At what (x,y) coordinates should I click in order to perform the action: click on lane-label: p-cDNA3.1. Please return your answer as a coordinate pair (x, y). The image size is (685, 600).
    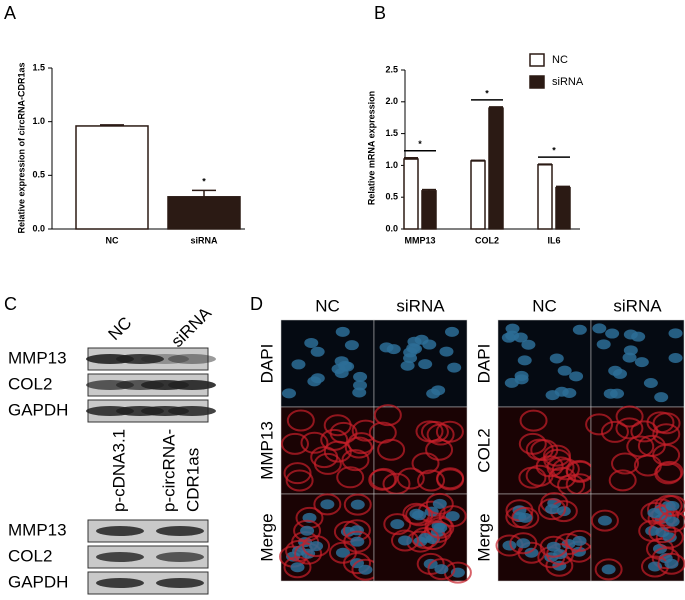
    Looking at the image, I should click on (118, 470).